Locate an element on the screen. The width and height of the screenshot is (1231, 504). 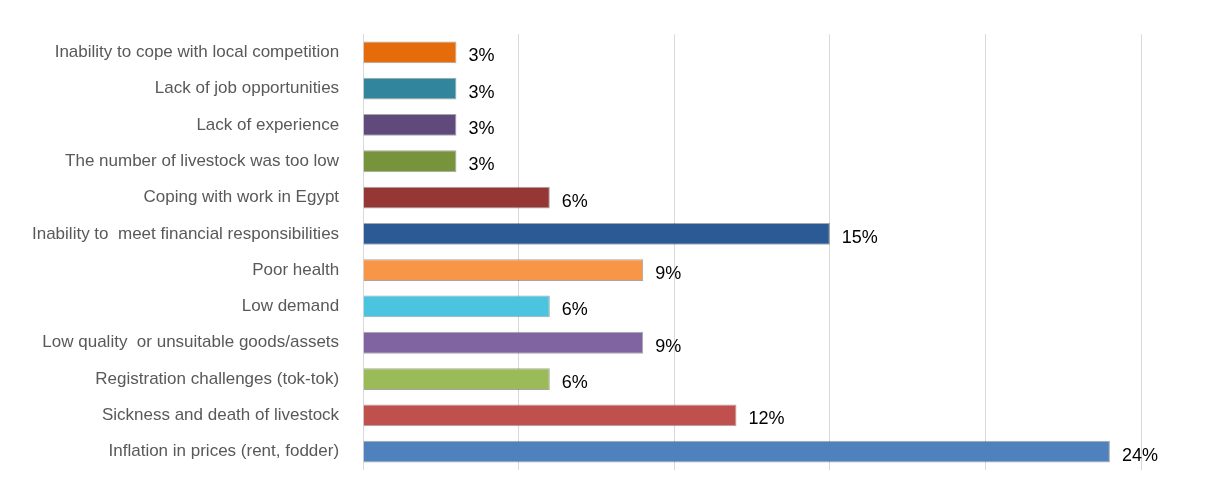
y-tick-label: Poor health is located at coordinates (296, 269).